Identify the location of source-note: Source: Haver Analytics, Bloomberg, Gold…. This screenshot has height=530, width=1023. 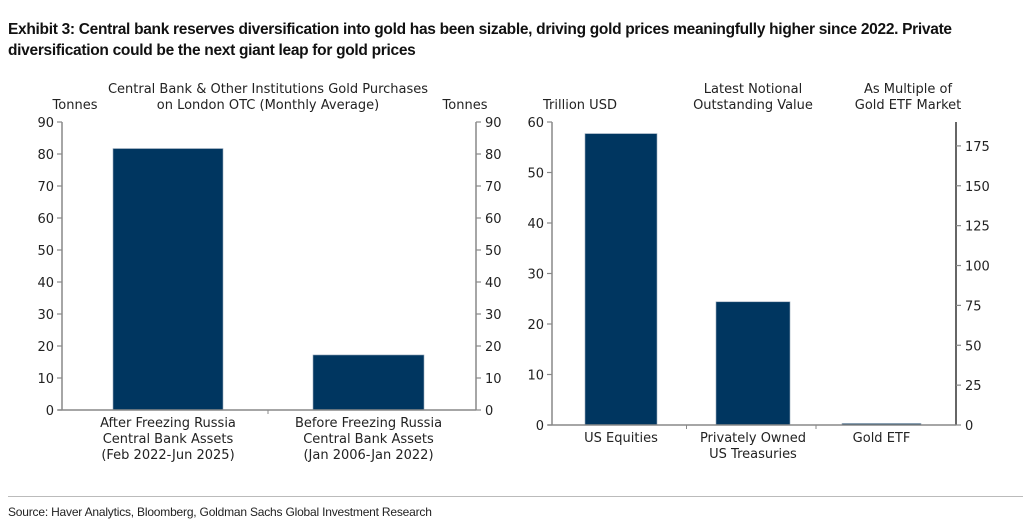
(220, 512).